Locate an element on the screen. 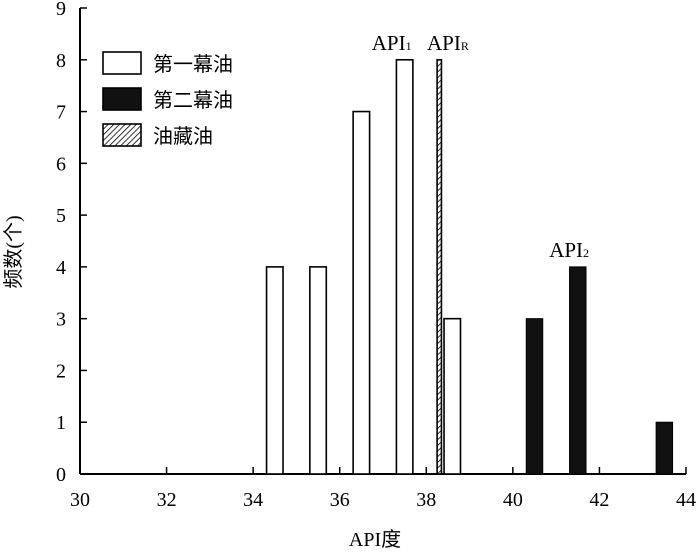 The image size is (700, 552). x-tick-label: 44 is located at coordinates (686, 500).